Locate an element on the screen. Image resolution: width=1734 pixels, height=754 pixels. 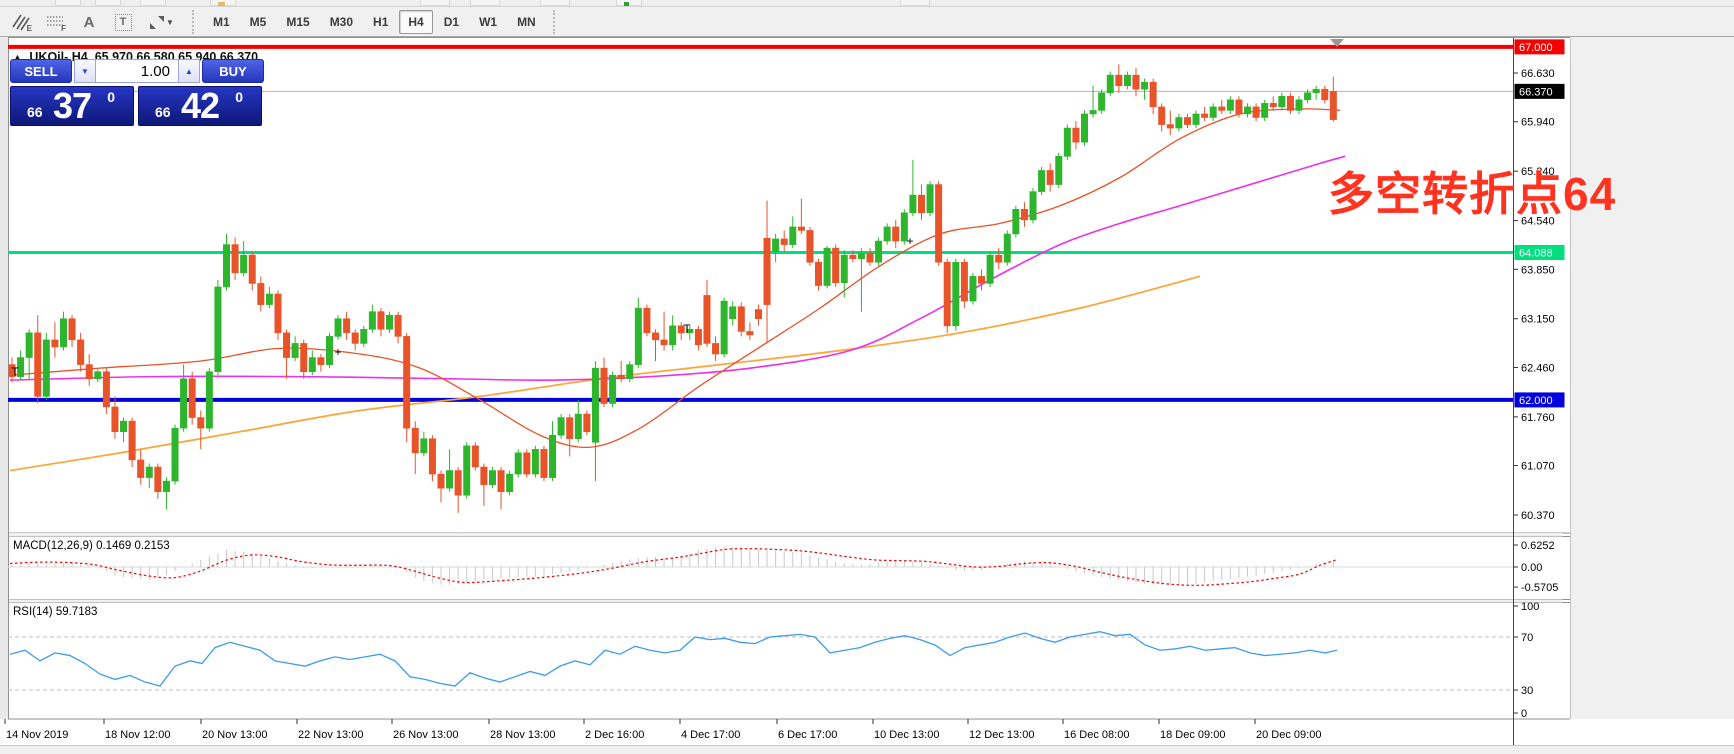
volume-increment-button: ▲ is located at coordinates (189, 71).